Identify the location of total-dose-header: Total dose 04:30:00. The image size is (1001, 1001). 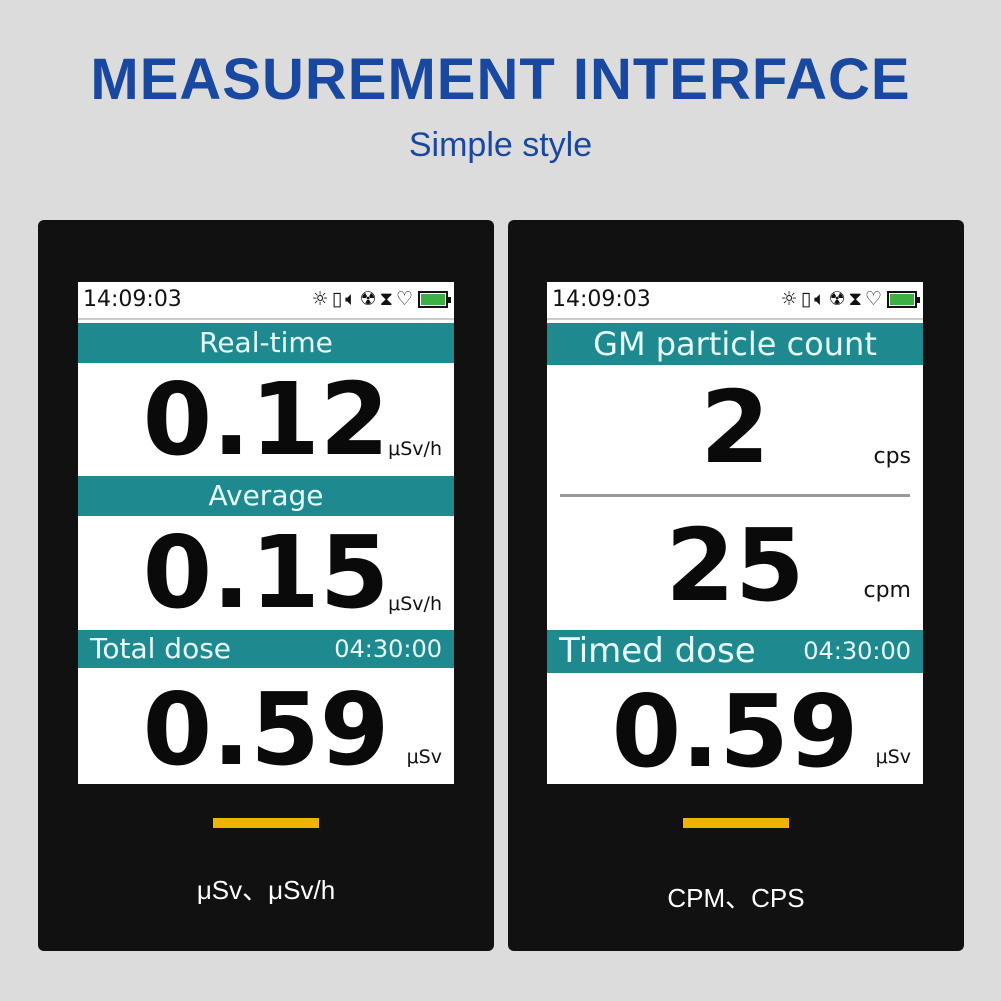
(266, 649).